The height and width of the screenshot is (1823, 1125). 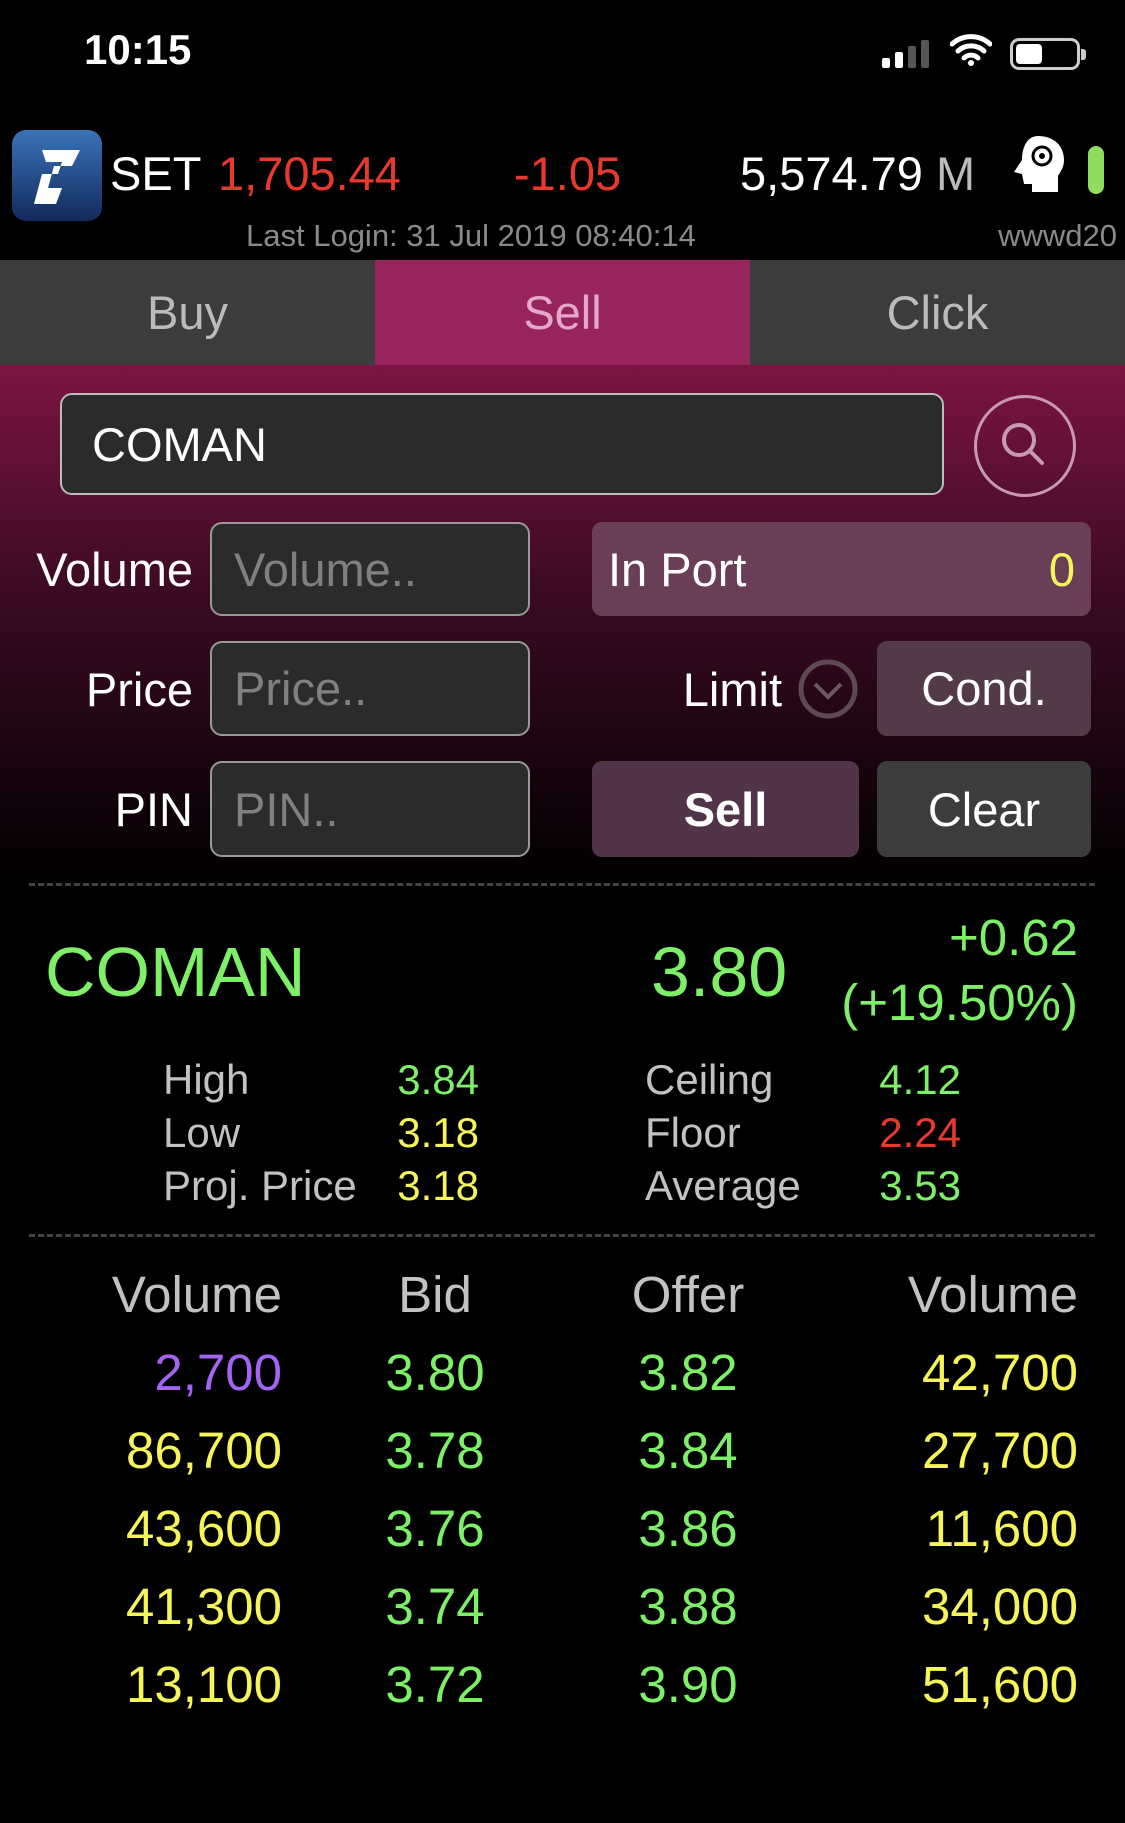 I want to click on bid-price: 3.80, so click(x=435, y=1372).